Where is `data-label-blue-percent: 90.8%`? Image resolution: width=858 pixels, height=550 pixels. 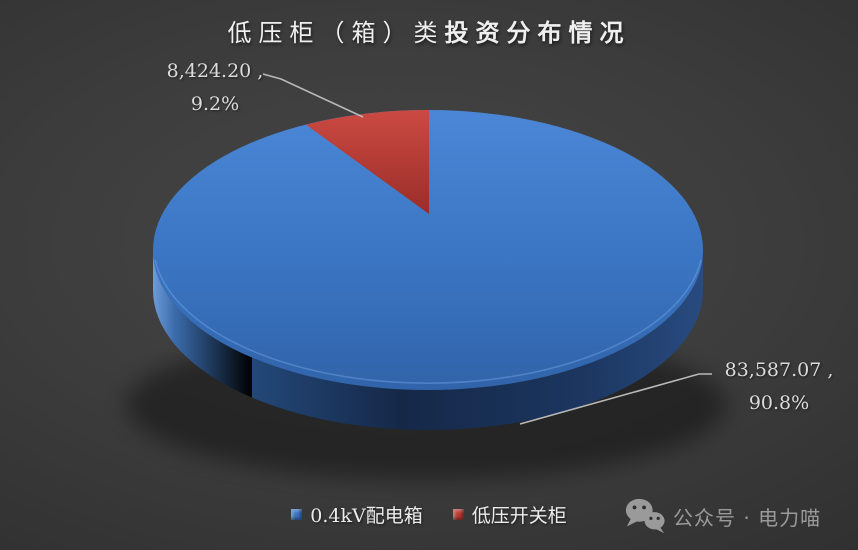
data-label-blue-percent: 90.8% is located at coordinates (779, 403).